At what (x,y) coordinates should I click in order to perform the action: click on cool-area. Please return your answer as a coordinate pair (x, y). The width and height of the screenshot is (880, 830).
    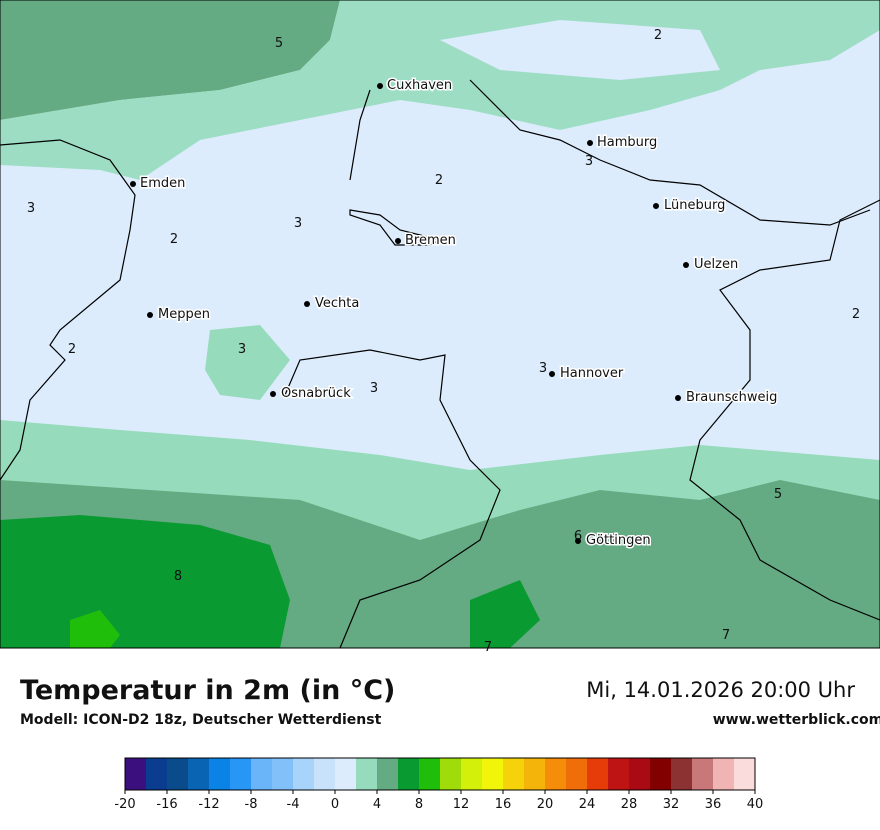
    Looking at the image, I should click on (580, 50).